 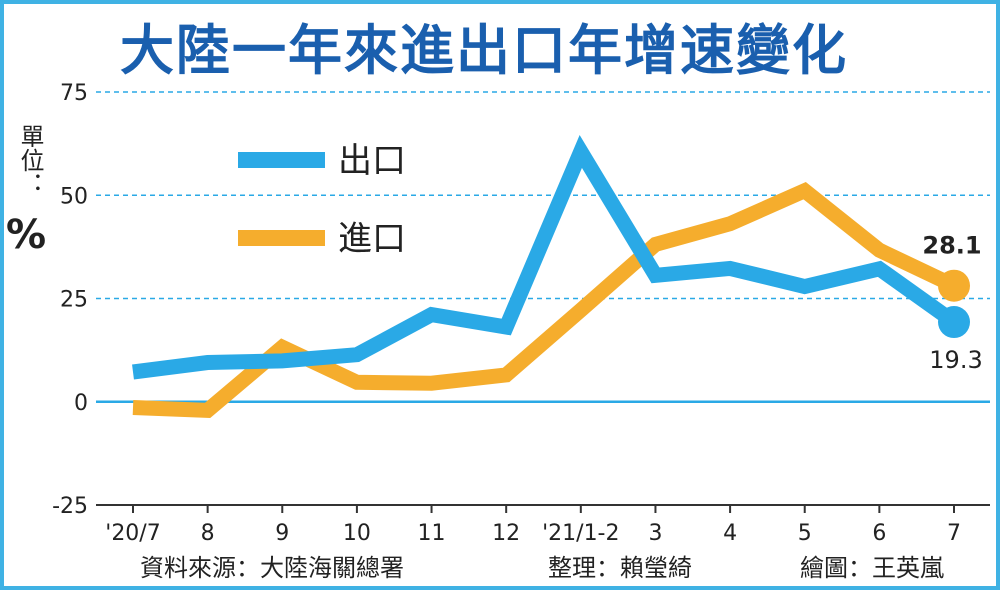 What do you see at coordinates (805, 533) in the screenshot?
I see `x-tick-label: 5` at bounding box center [805, 533].